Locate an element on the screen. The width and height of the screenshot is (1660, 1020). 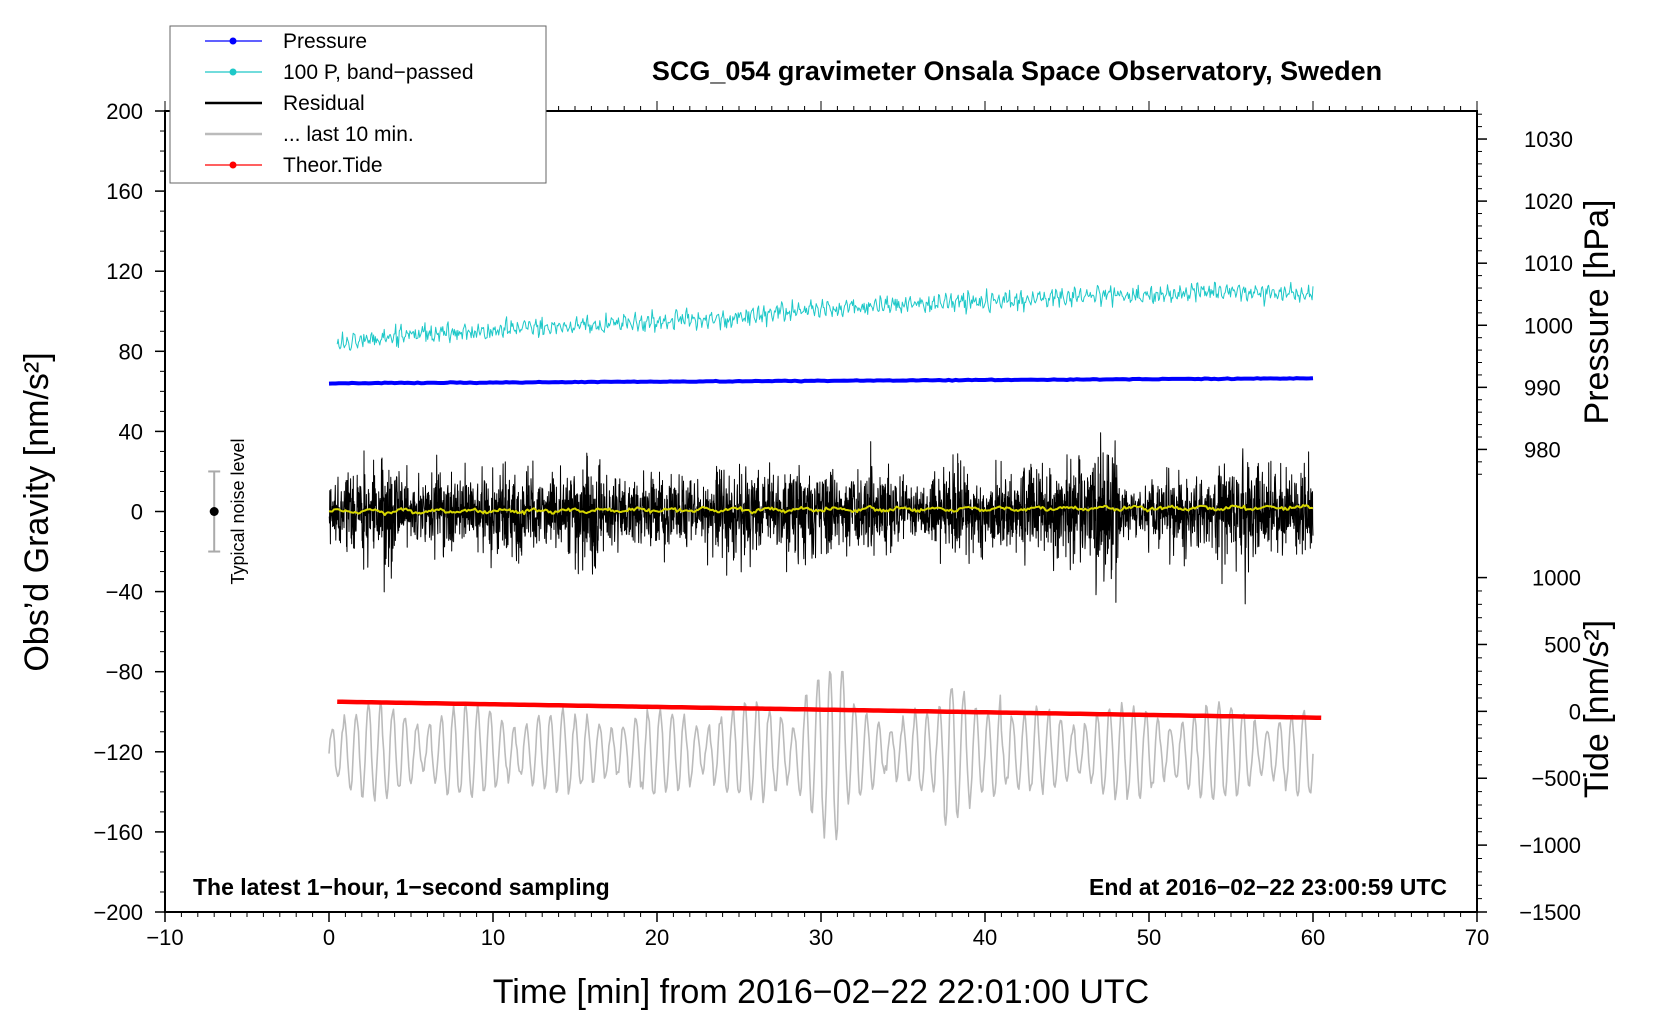
y-tick-label: 120 is located at coordinates (124, 271).